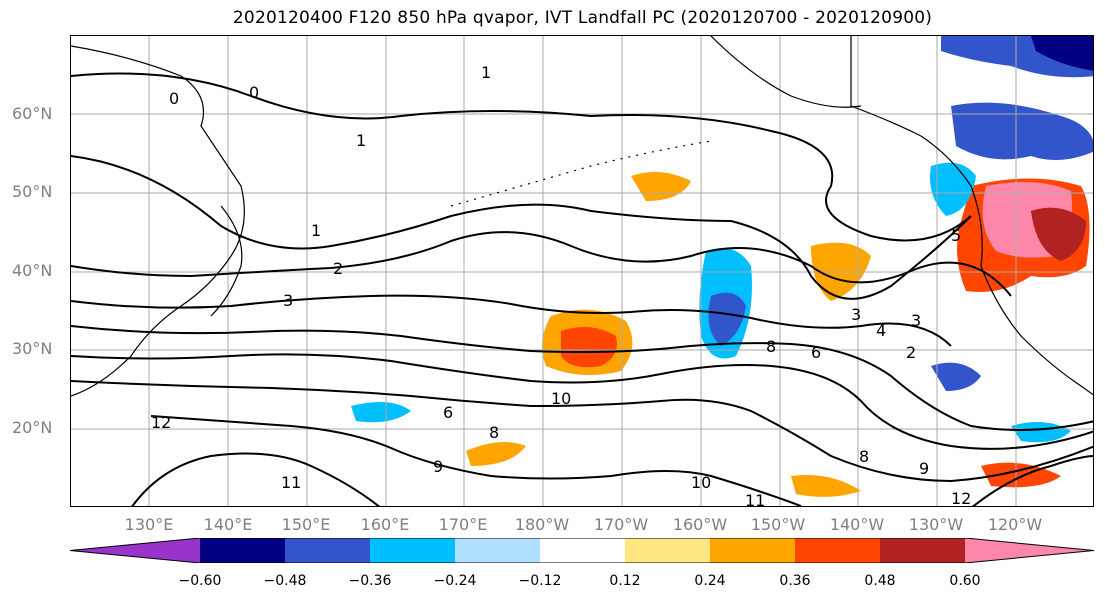  I want to click on colorbar-tick-label: −0.60, so click(200, 581).